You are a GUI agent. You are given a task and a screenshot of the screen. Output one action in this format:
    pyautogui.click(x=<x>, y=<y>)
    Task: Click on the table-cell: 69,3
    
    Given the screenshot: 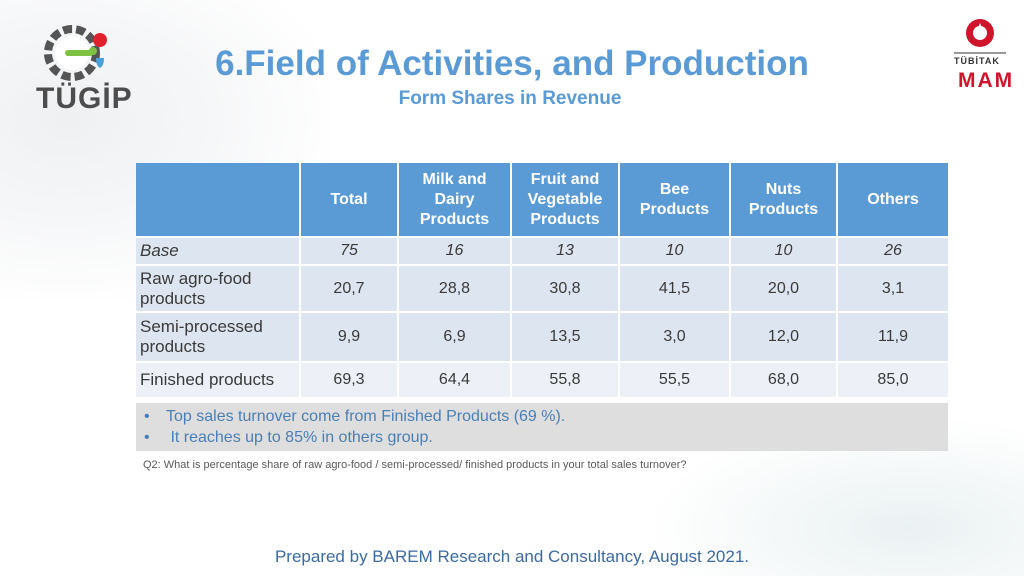 What is the action you would take?
    pyautogui.click(x=350, y=381)
    